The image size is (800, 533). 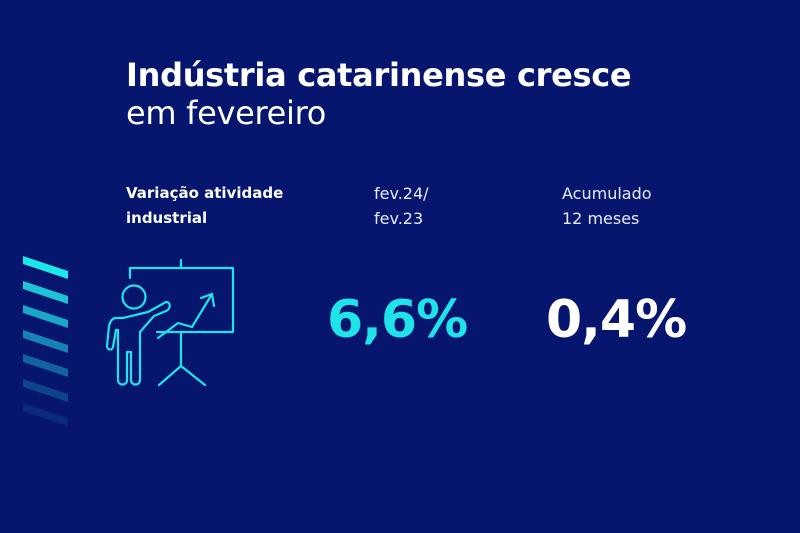 I want to click on column-header-yoy: fev.24/ fev.23, so click(x=401, y=206).